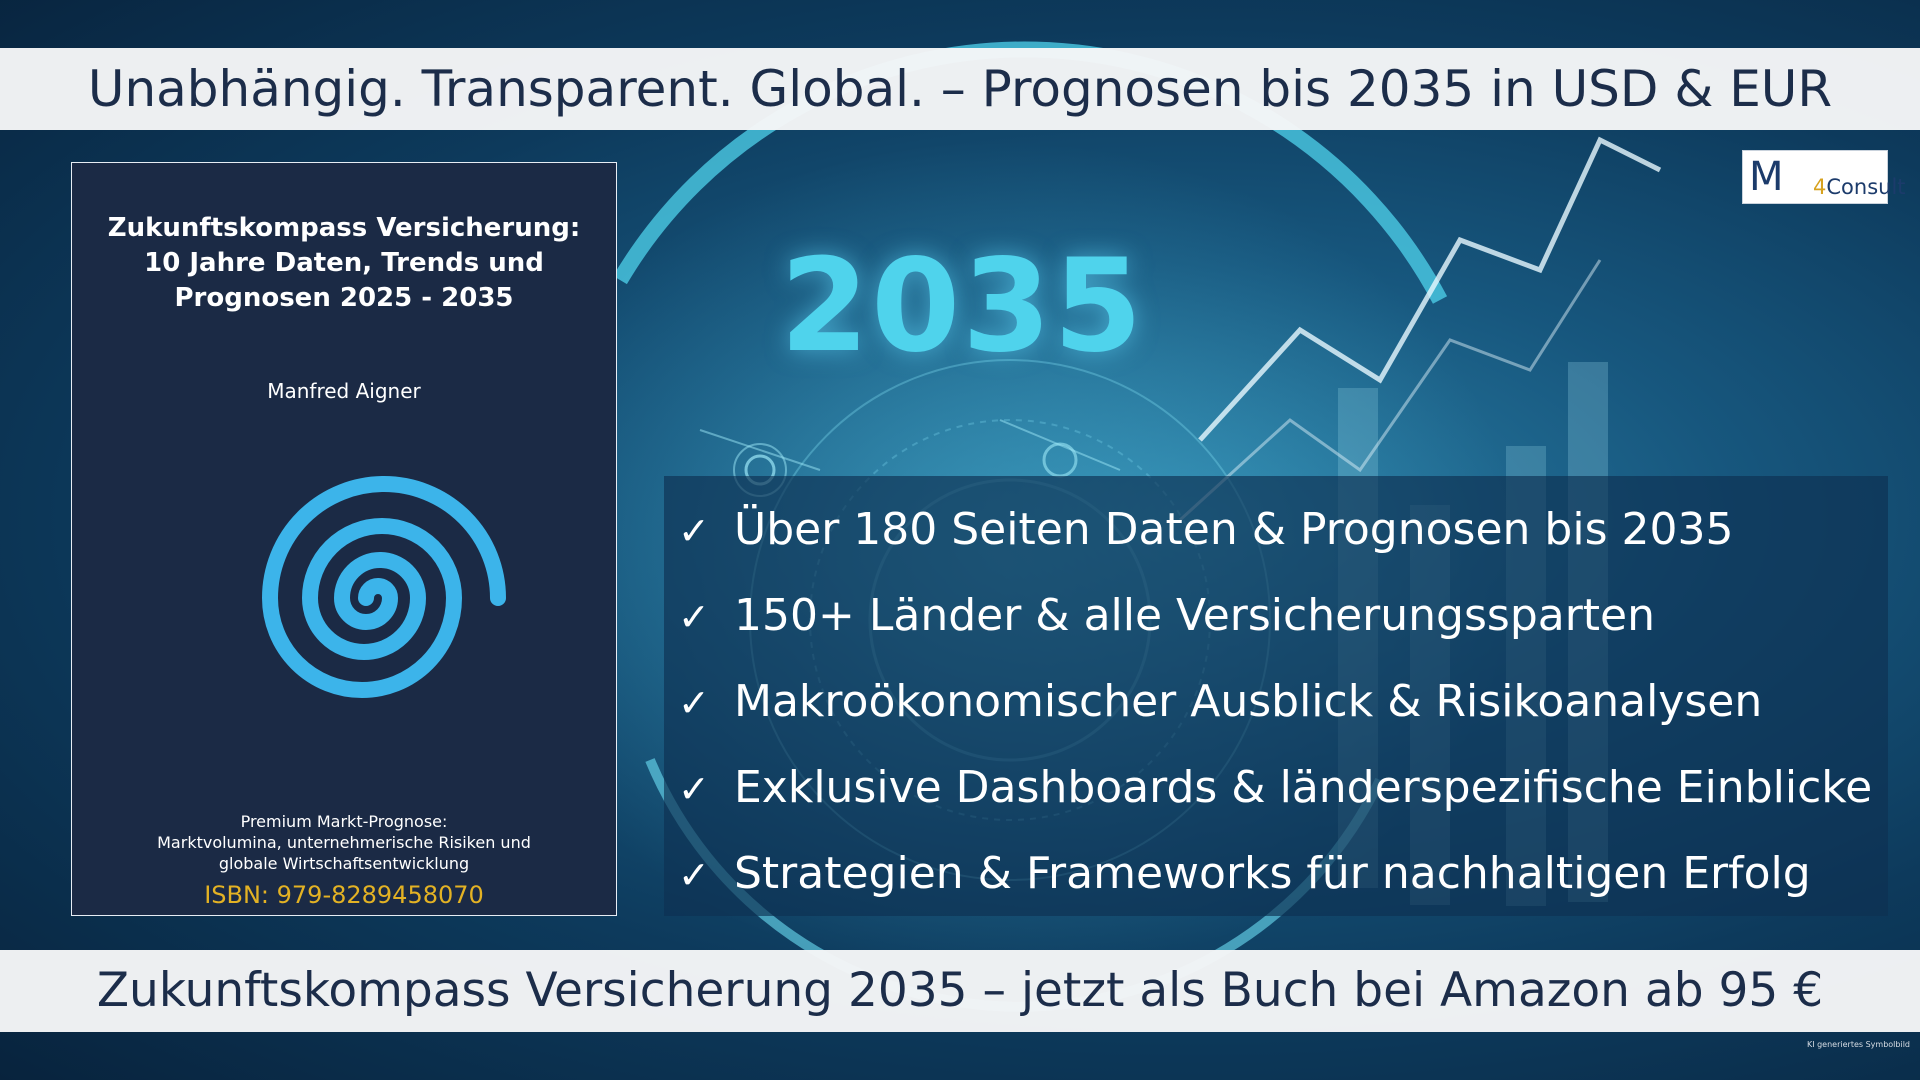 This screenshot has width=1920, height=1080. What do you see at coordinates (1866, 187) in the screenshot?
I see `logo-word: Consult` at bounding box center [1866, 187].